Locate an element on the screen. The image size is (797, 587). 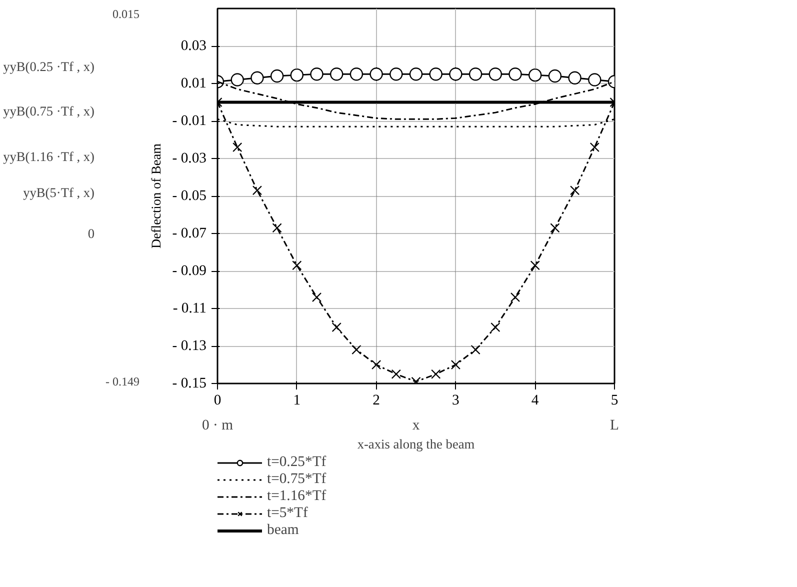
text: 0 · m is located at coordinates (218, 426).